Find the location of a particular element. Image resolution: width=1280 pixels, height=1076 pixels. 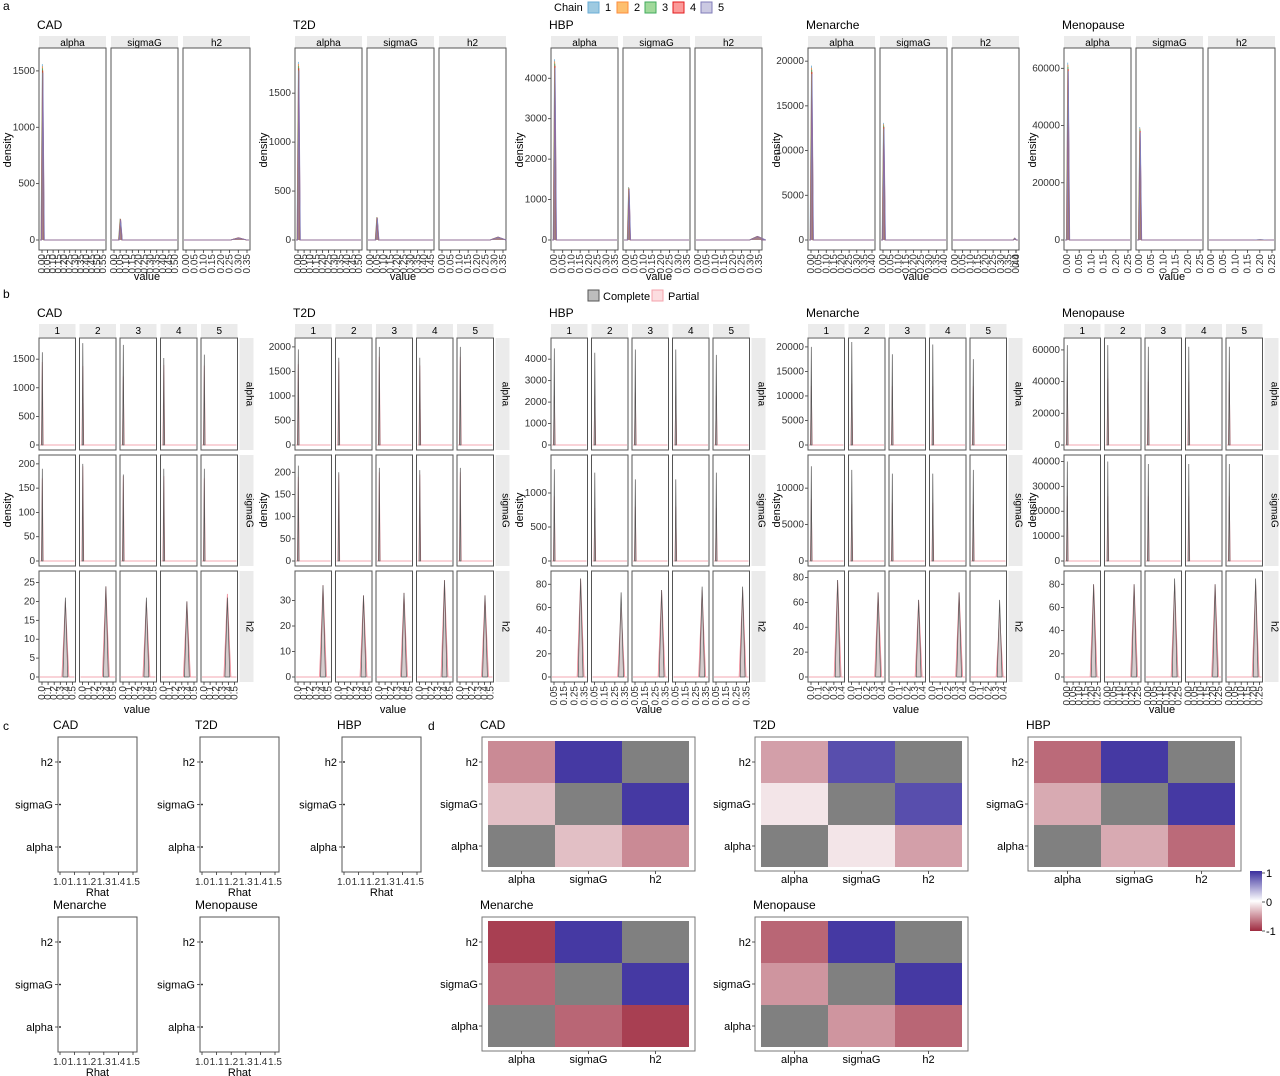

b-xticklabel-CAD-chain-5-4: 0.4 is located at coordinates (228, 693).